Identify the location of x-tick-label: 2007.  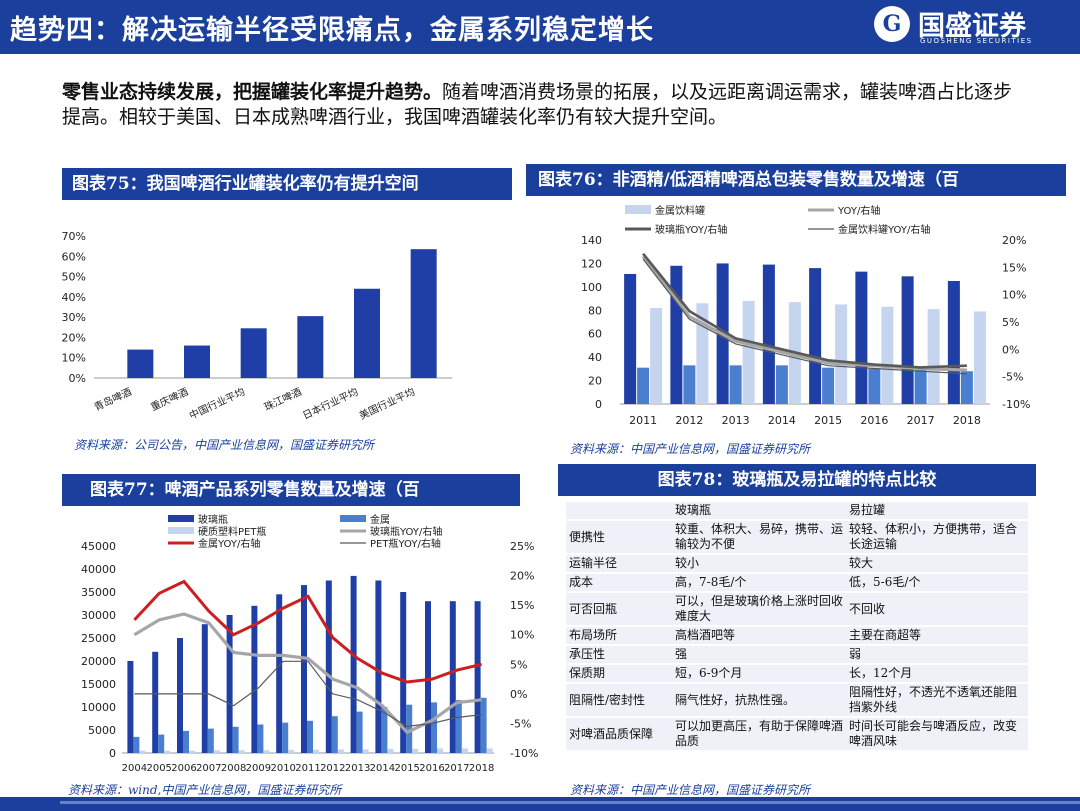
(208, 768).